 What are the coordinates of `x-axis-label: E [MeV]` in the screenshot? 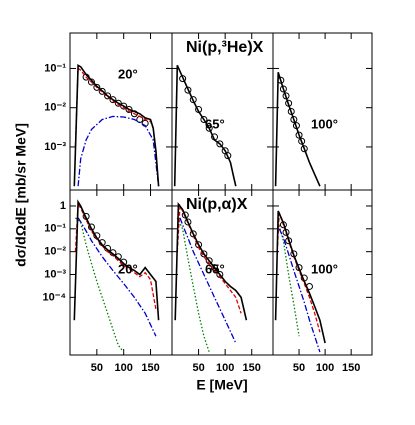 It's located at (221, 385).